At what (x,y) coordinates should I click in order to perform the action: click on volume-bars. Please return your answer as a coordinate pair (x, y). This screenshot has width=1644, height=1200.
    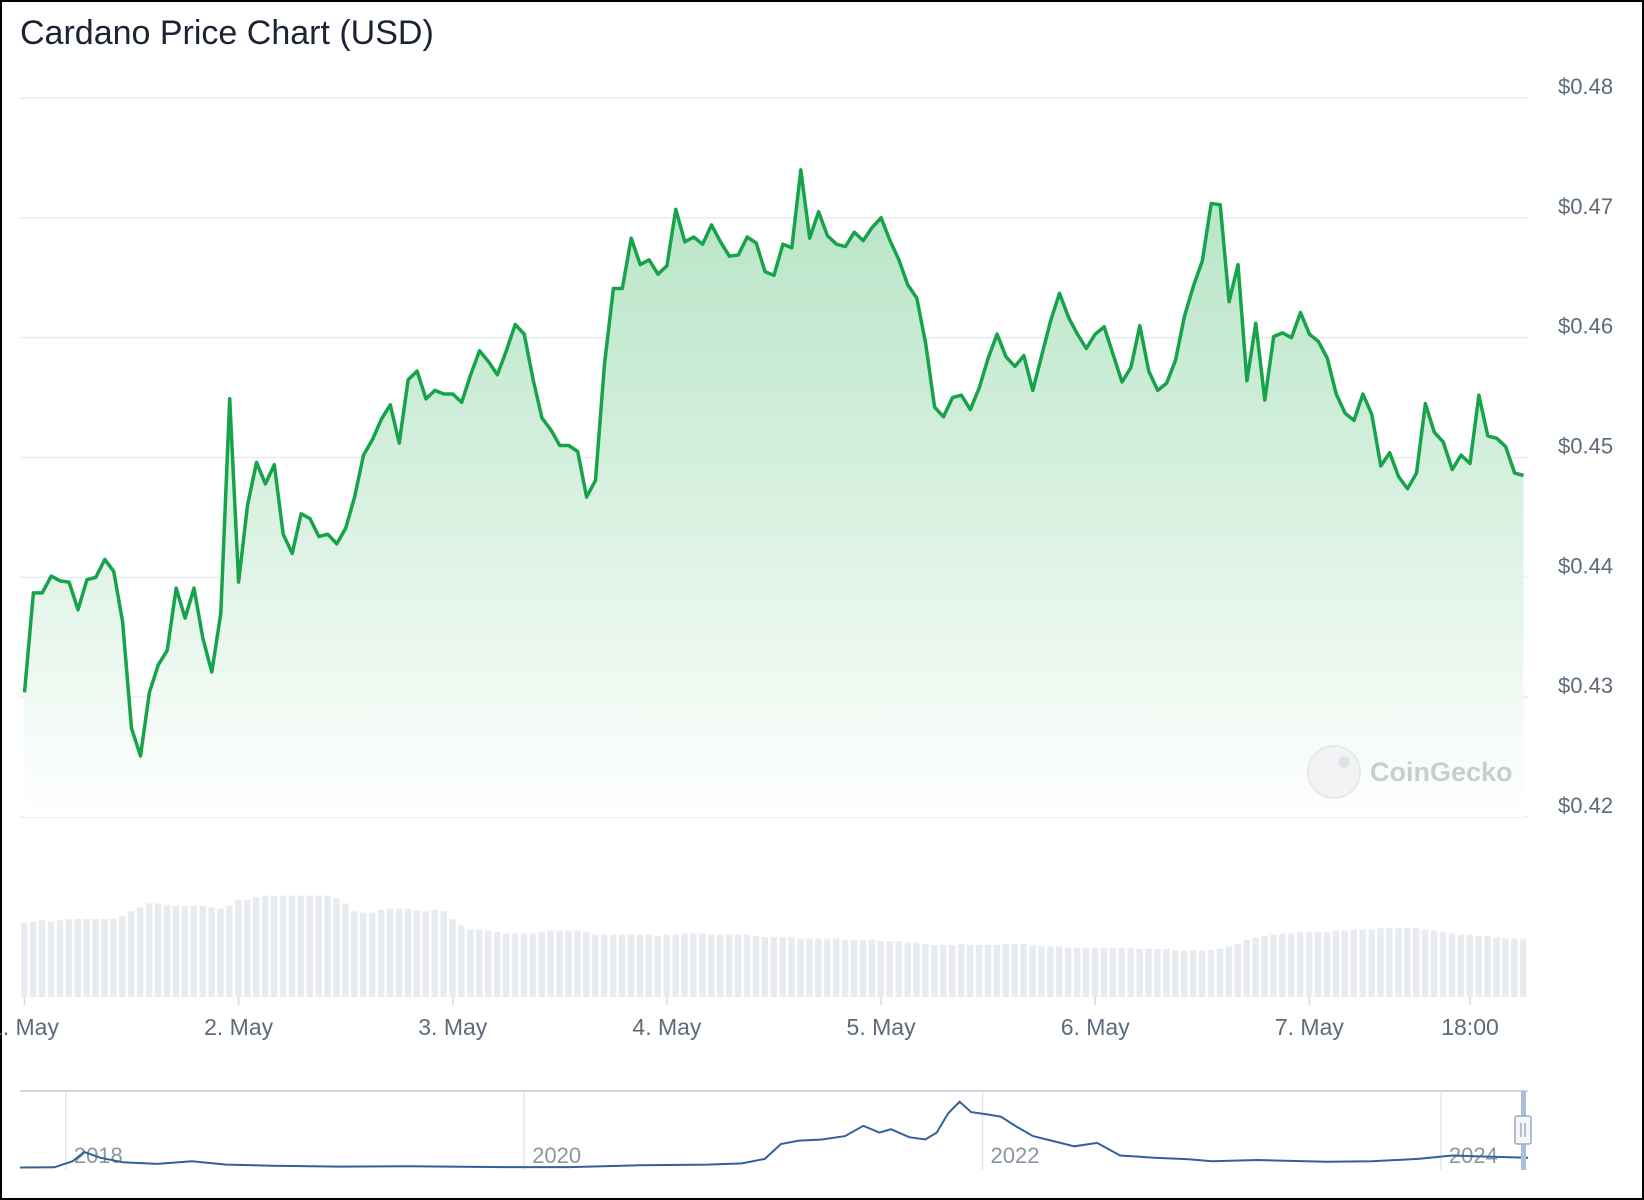
    Looking at the image, I should click on (774, 946).